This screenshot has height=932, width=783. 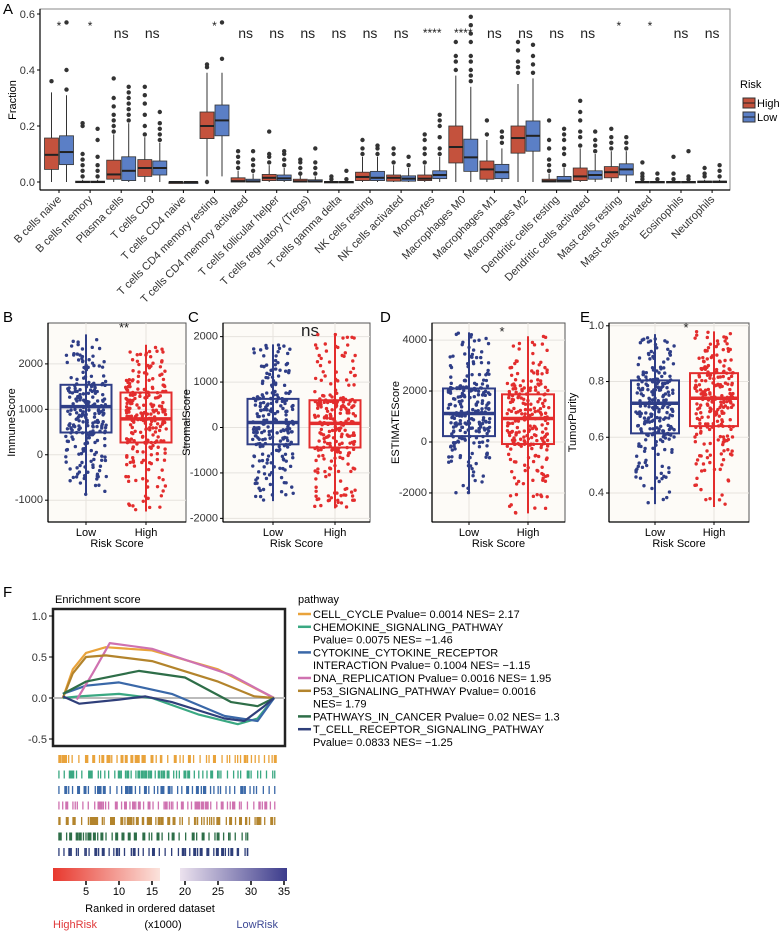 What do you see at coordinates (463, 33) in the screenshot?
I see `significance-label-a: ****` at bounding box center [463, 33].